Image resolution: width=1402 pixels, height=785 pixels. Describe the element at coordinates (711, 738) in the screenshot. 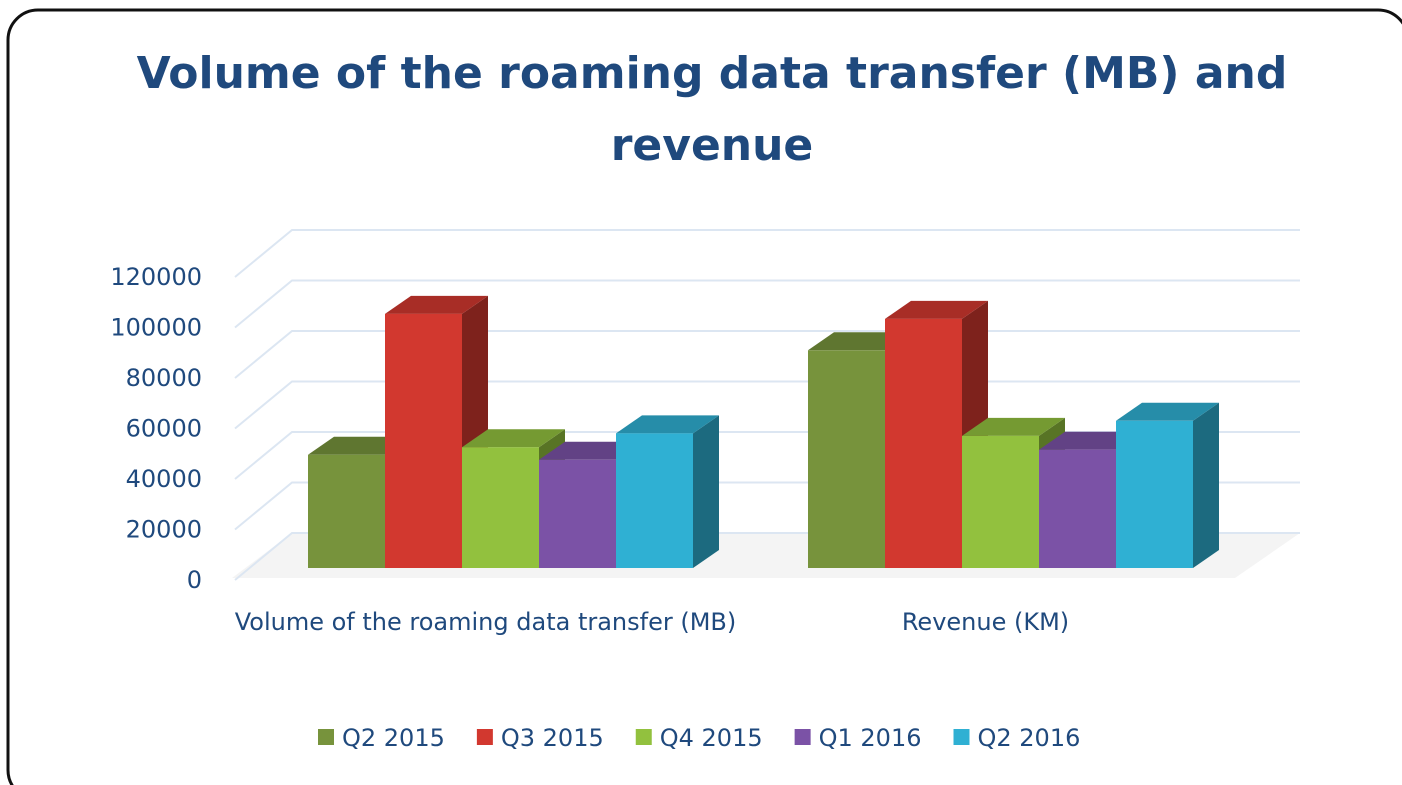

I see `legend-label: Q4 2015` at that location.